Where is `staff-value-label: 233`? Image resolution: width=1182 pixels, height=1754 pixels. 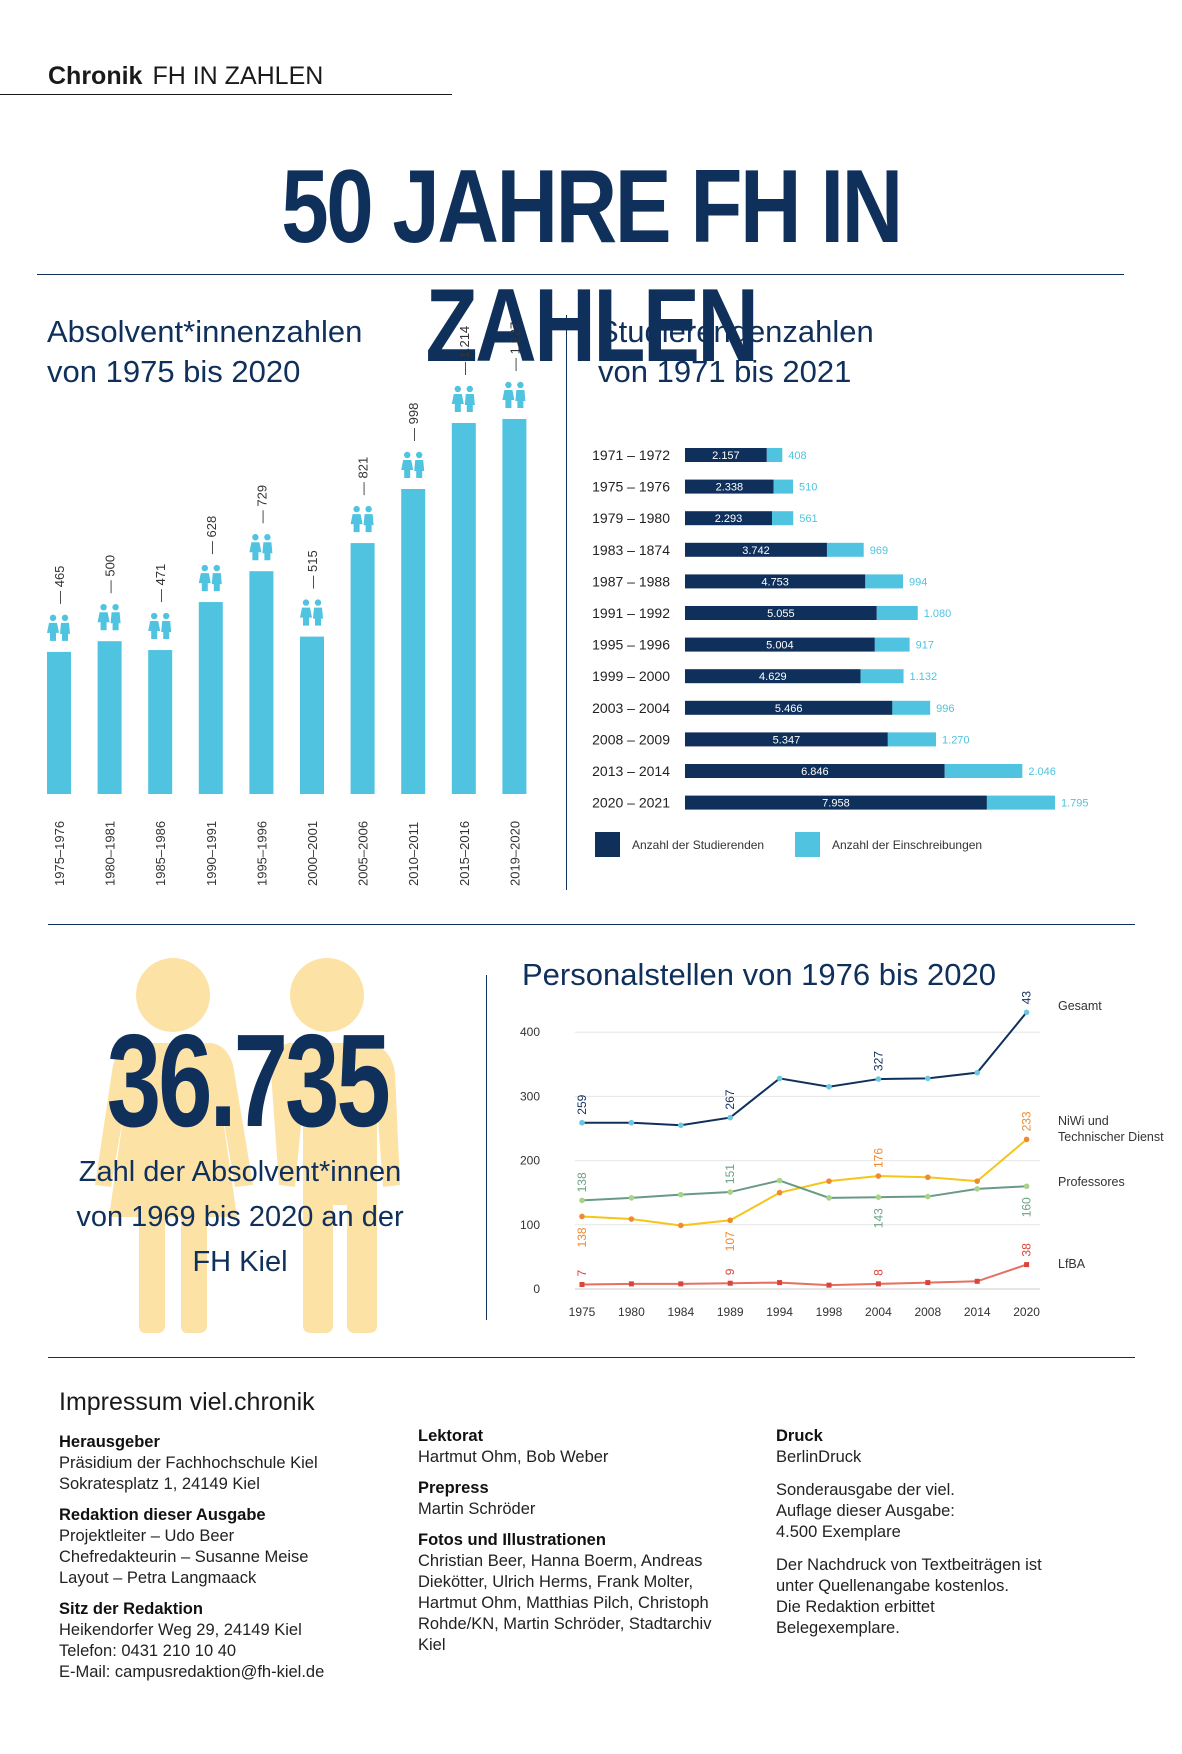 staff-value-label: 233 is located at coordinates (1027, 1121).